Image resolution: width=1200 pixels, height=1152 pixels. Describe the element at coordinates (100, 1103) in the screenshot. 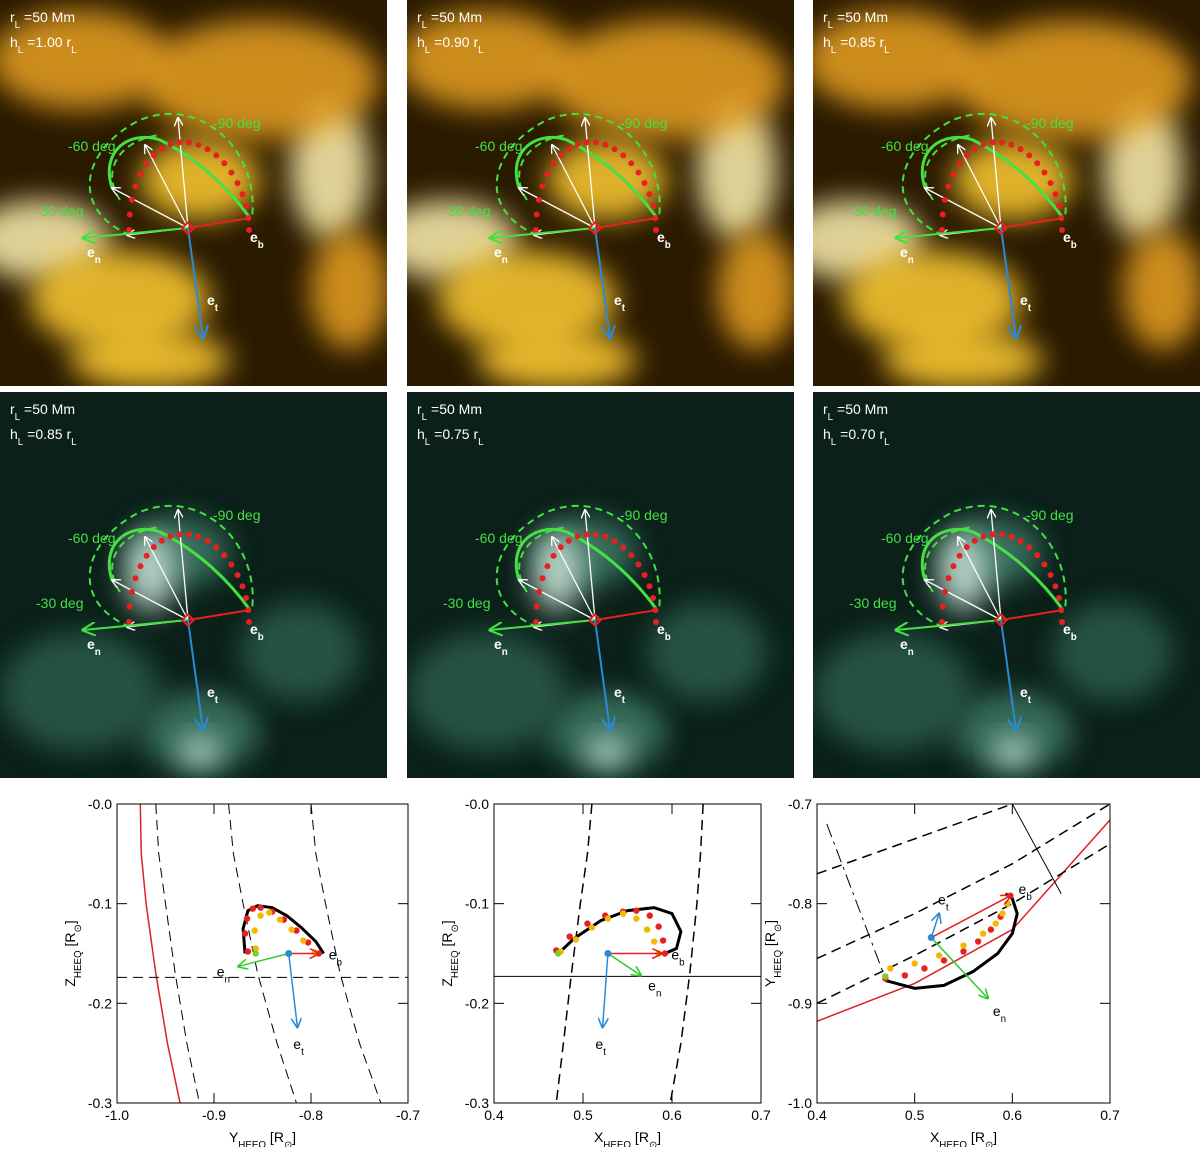

I see `y-tick-label: -0.3` at that location.